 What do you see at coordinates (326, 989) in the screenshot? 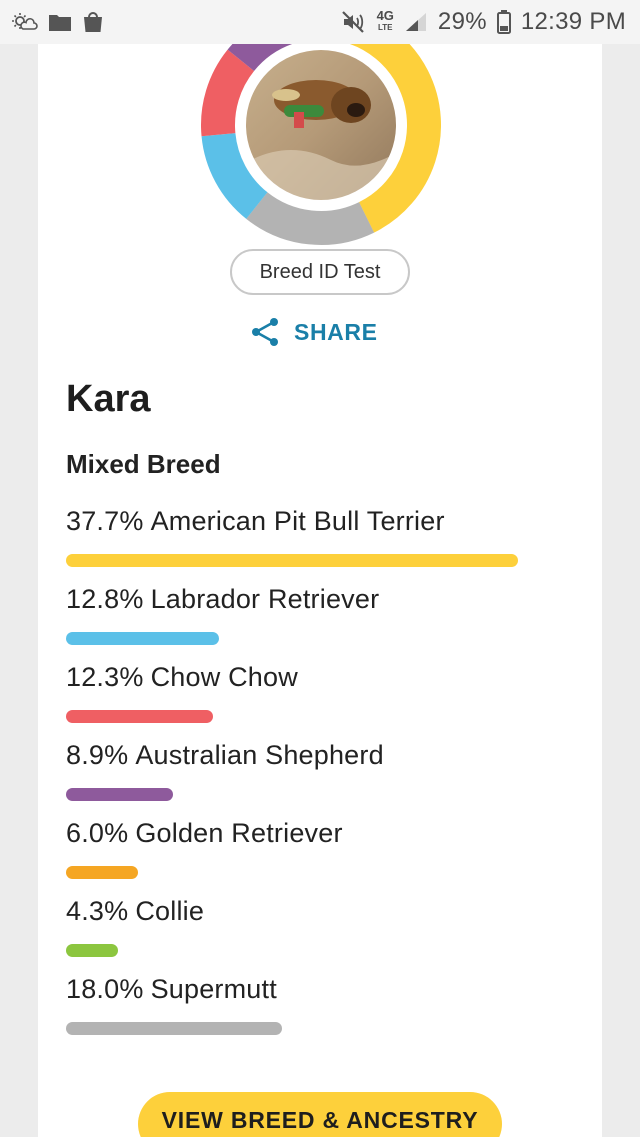
I see `breed-label: 18.0% Supermutt` at bounding box center [326, 989].